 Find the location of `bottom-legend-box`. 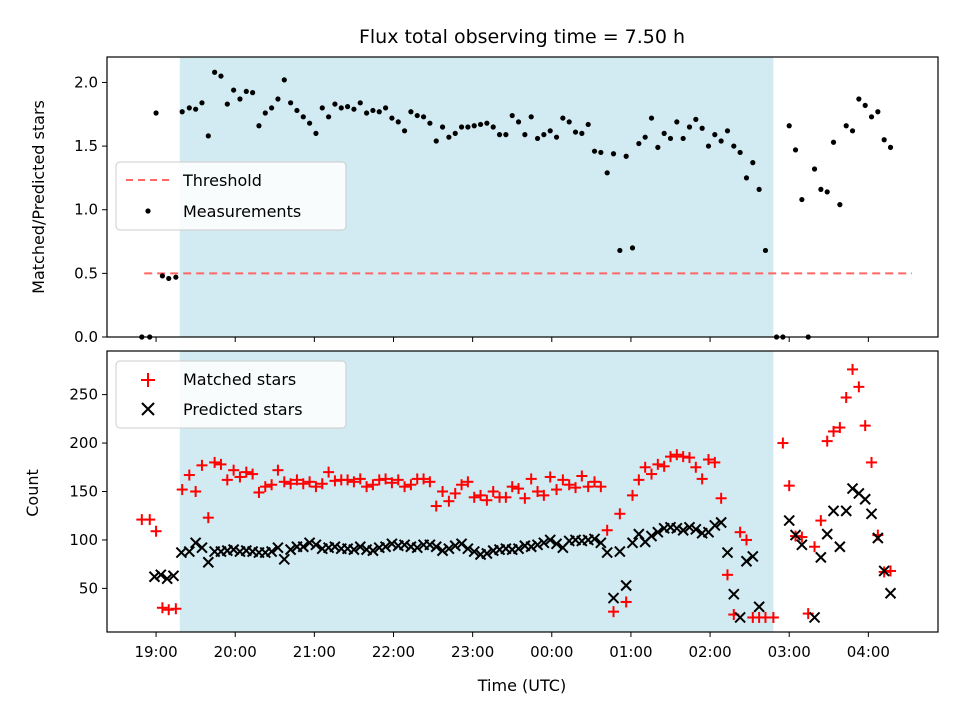

bottom-legend-box is located at coordinates (231, 394).